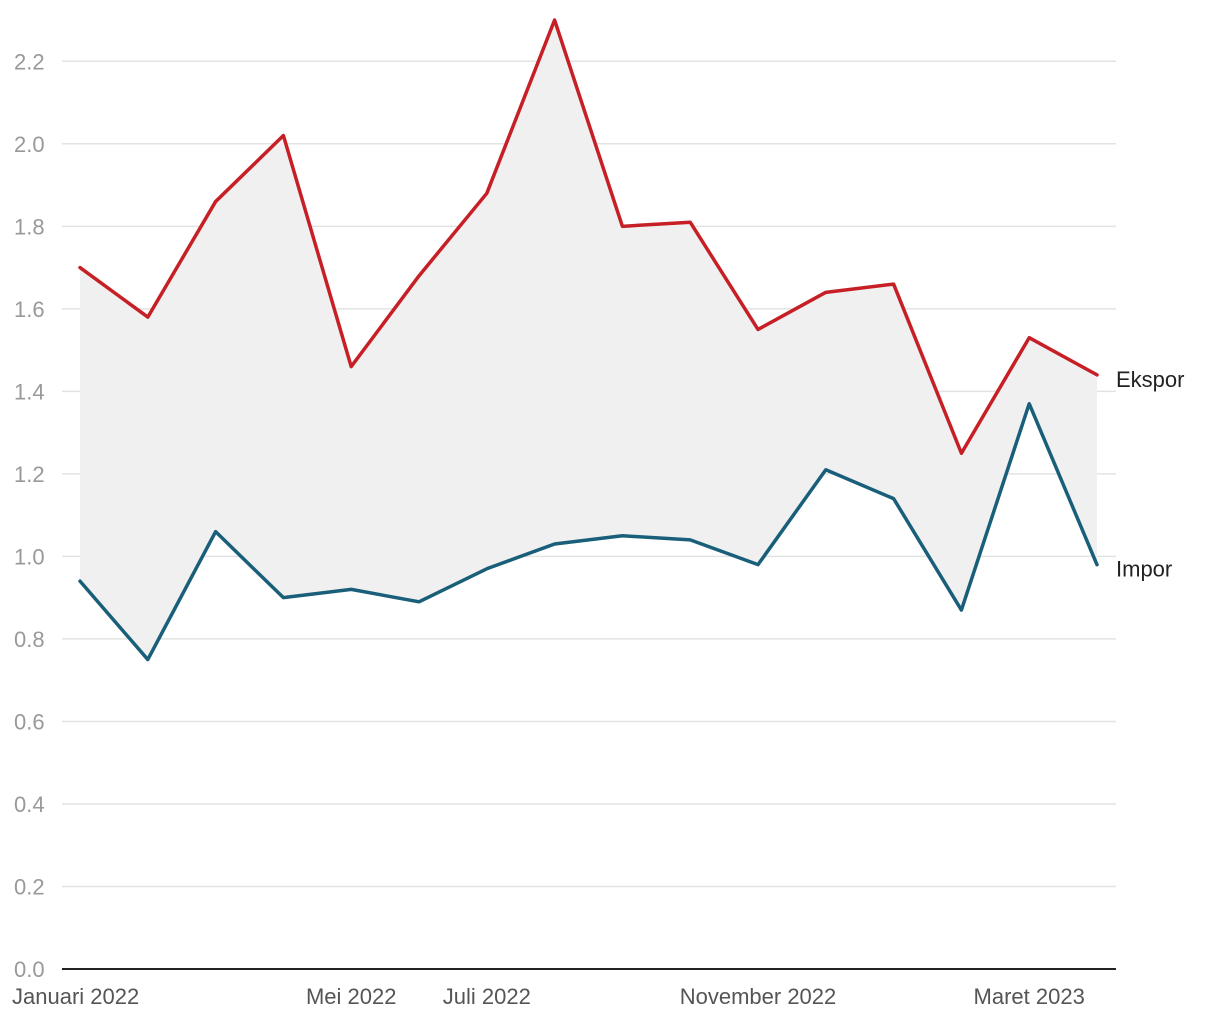 The height and width of the screenshot is (1020, 1220). Describe the element at coordinates (29, 556) in the screenshot. I see `y-tick-label: 1.0` at that location.